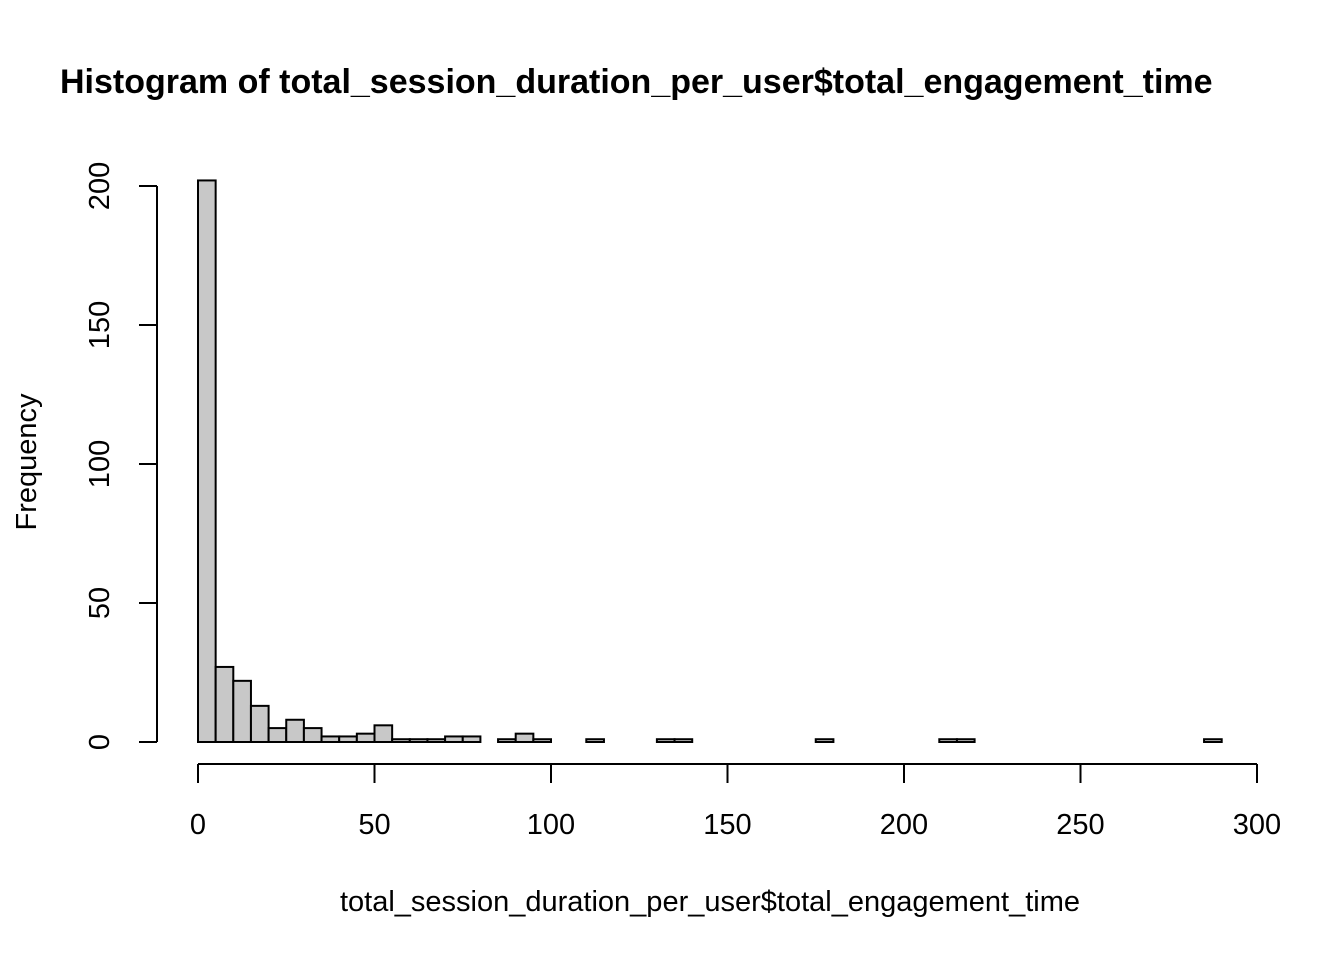 This screenshot has width=1344, height=960. What do you see at coordinates (727, 825) in the screenshot?
I see `x-tick-label: 150` at bounding box center [727, 825].